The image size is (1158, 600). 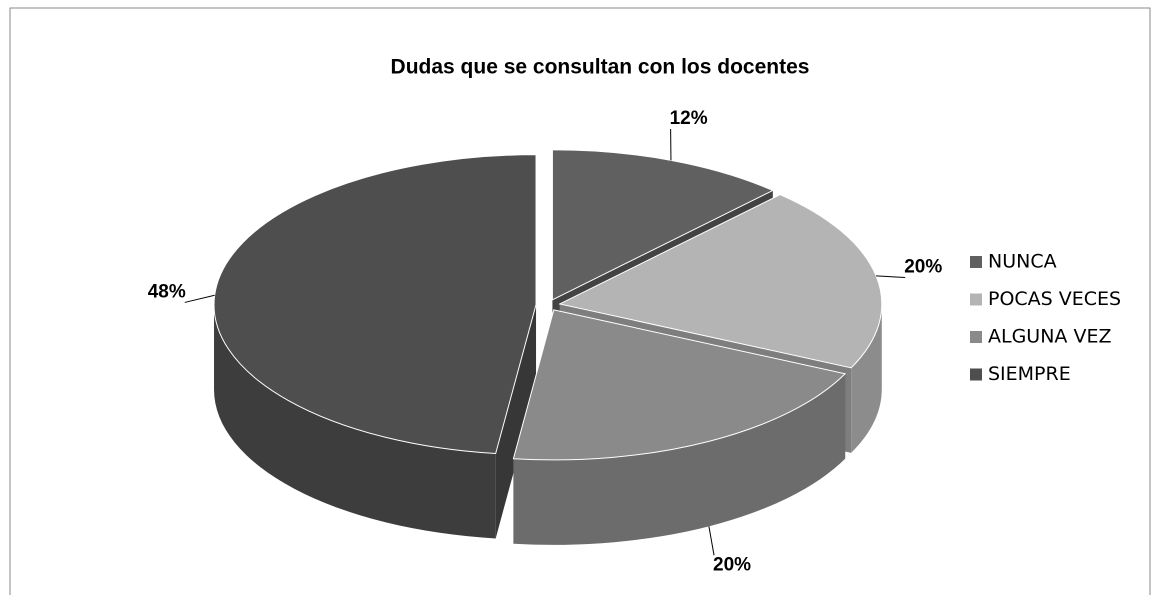 I want to click on legend-label: POCAS VECES, so click(x=1054, y=299).